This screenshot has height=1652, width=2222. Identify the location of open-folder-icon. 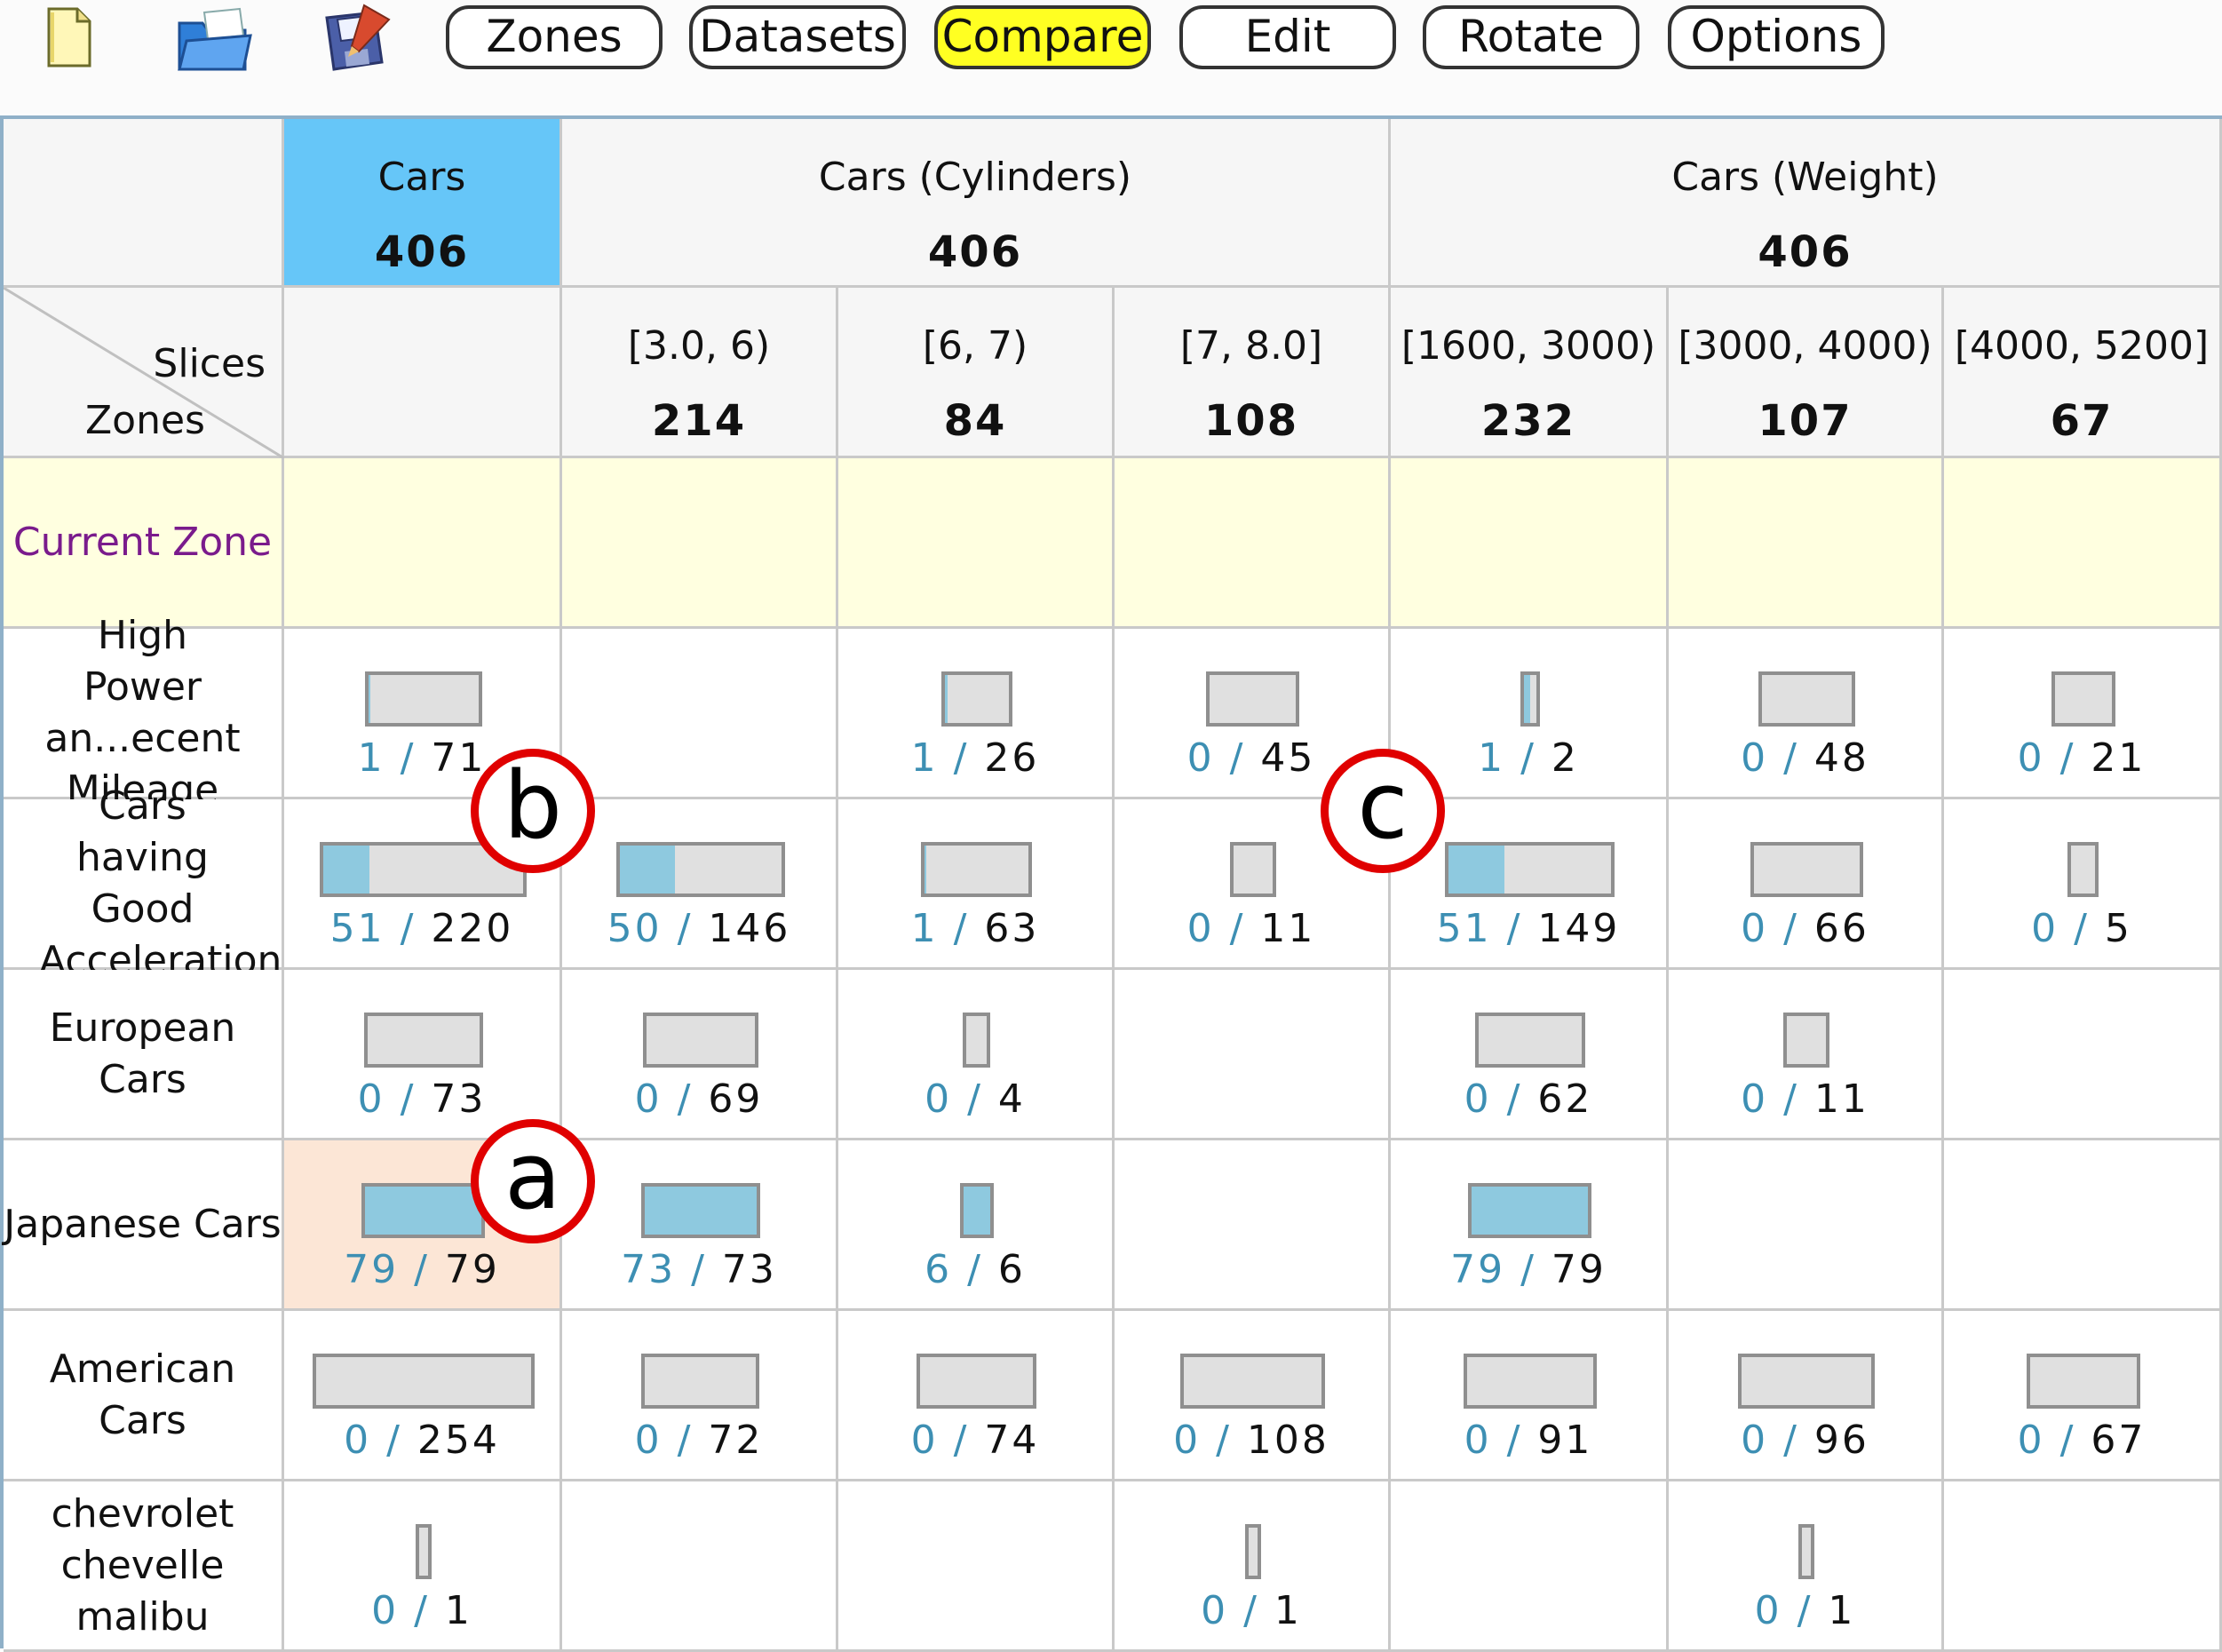
(213, 40).